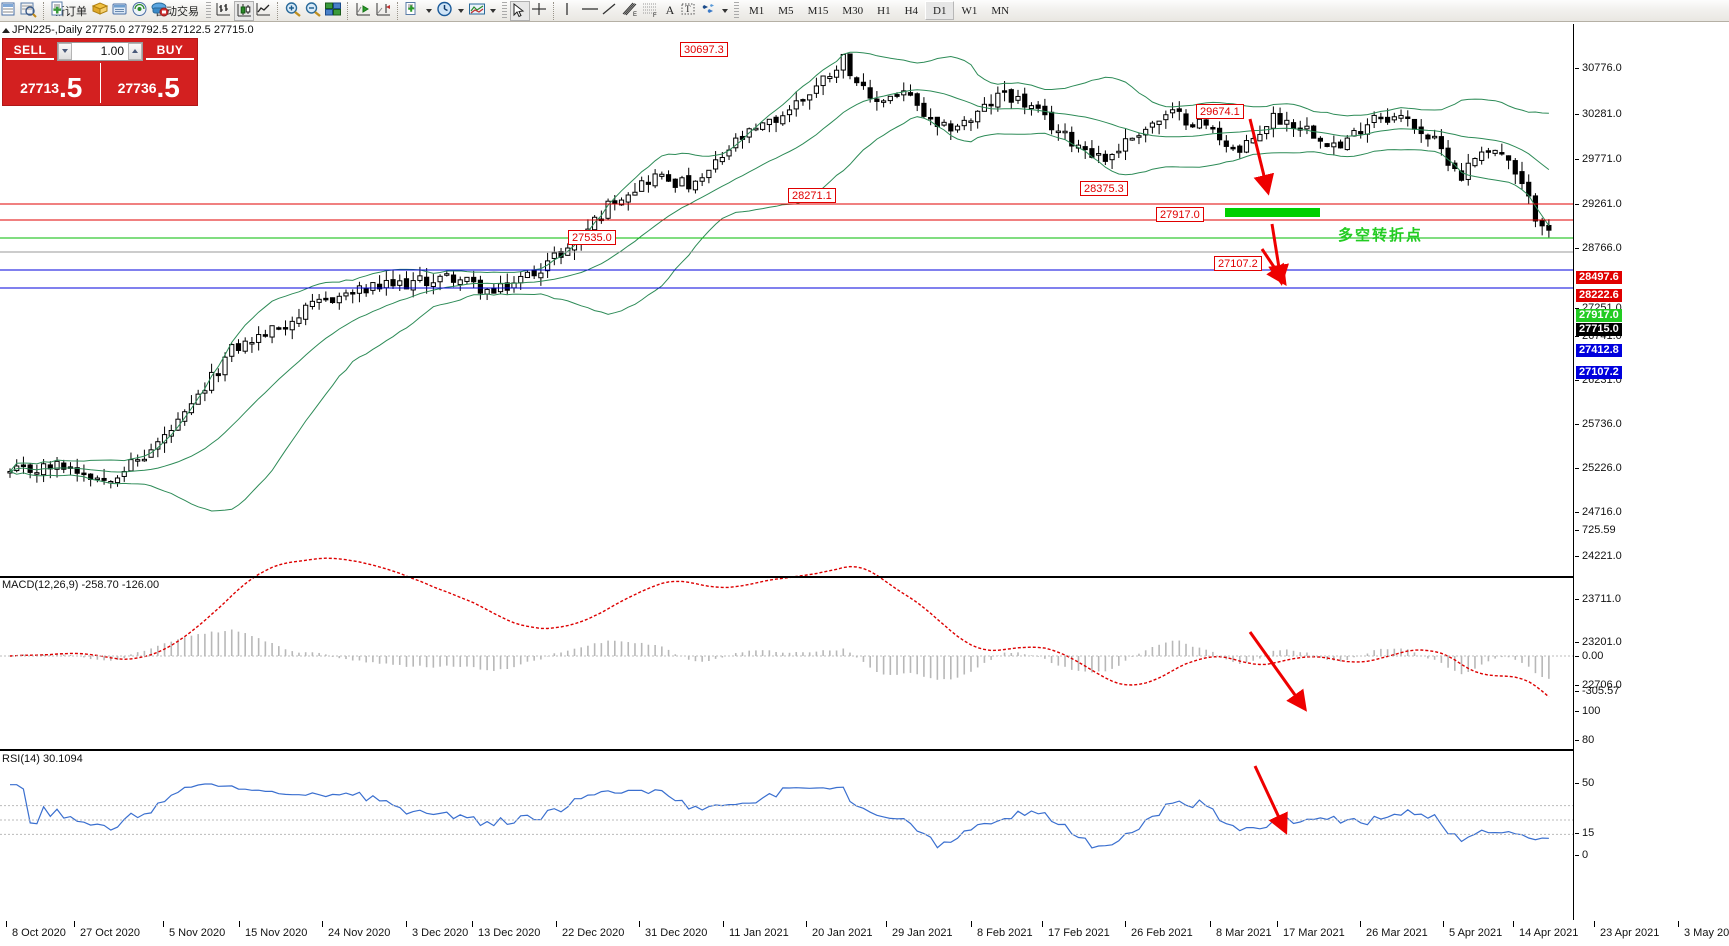  What do you see at coordinates (786, 10) in the screenshot?
I see `timeframe-m5: M5` at bounding box center [786, 10].